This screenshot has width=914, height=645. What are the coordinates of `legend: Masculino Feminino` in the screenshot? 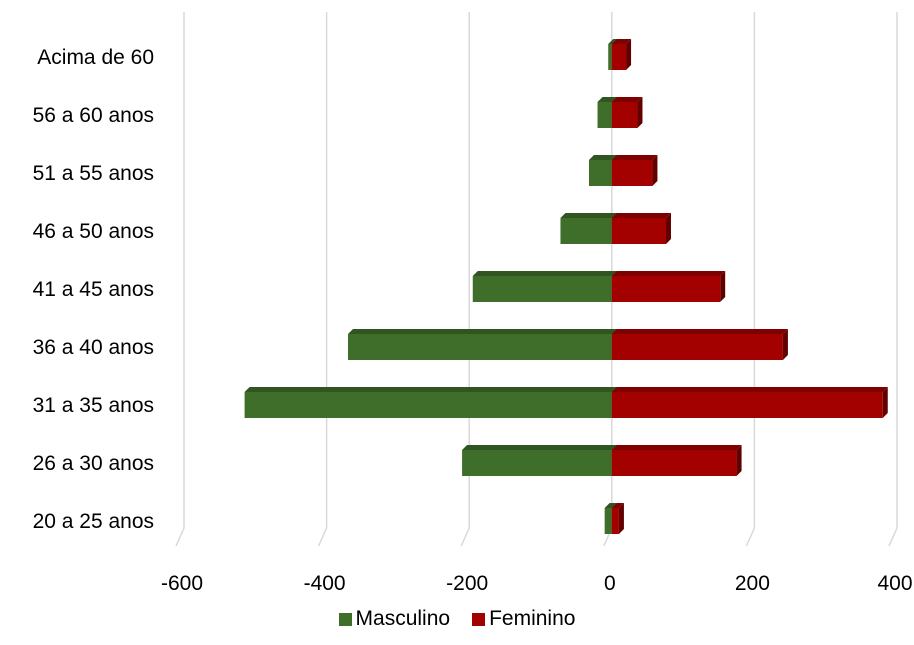 It's located at (457, 619).